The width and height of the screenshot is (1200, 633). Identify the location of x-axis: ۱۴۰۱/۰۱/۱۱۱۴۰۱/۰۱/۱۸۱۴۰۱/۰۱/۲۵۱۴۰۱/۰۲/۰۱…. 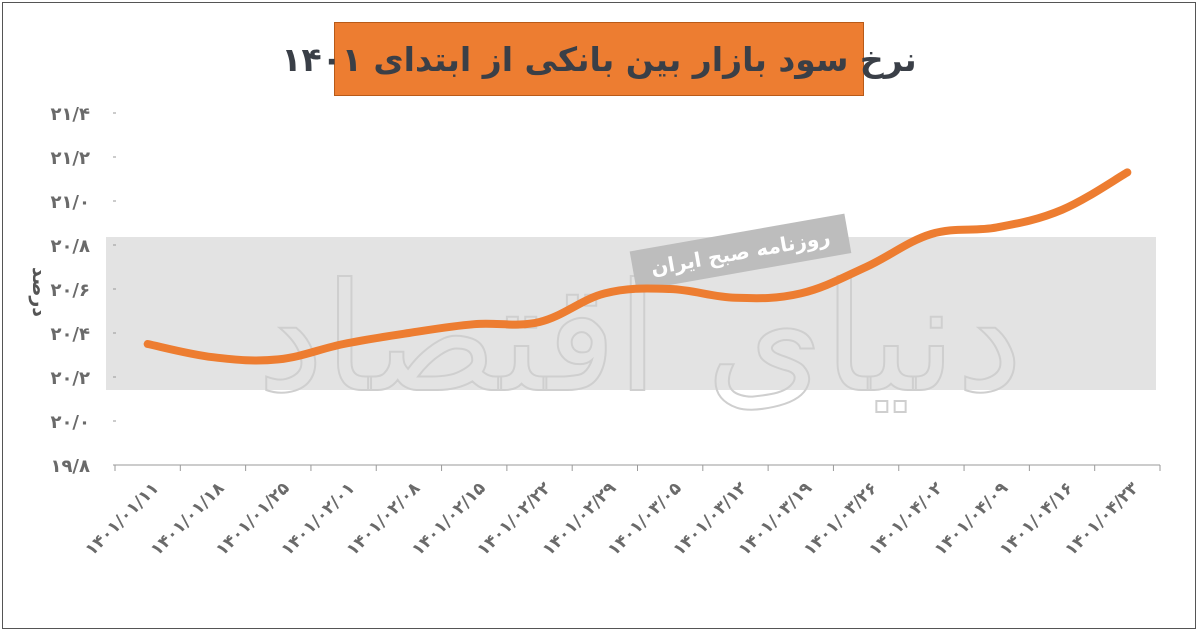
(621, 512).